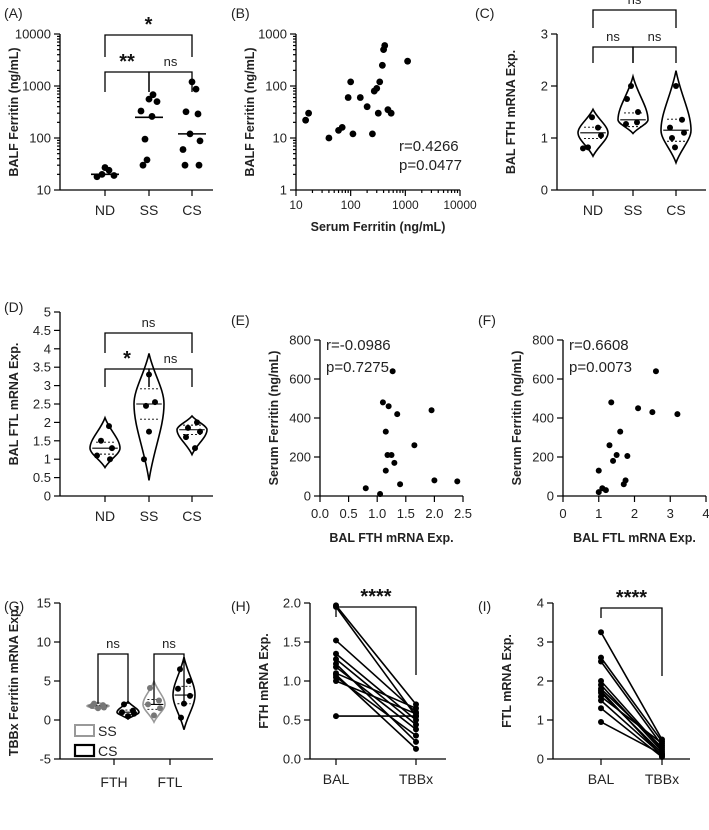 This screenshot has width=709, height=830. I want to click on y-tick-label: 0.5, so click(42, 477).